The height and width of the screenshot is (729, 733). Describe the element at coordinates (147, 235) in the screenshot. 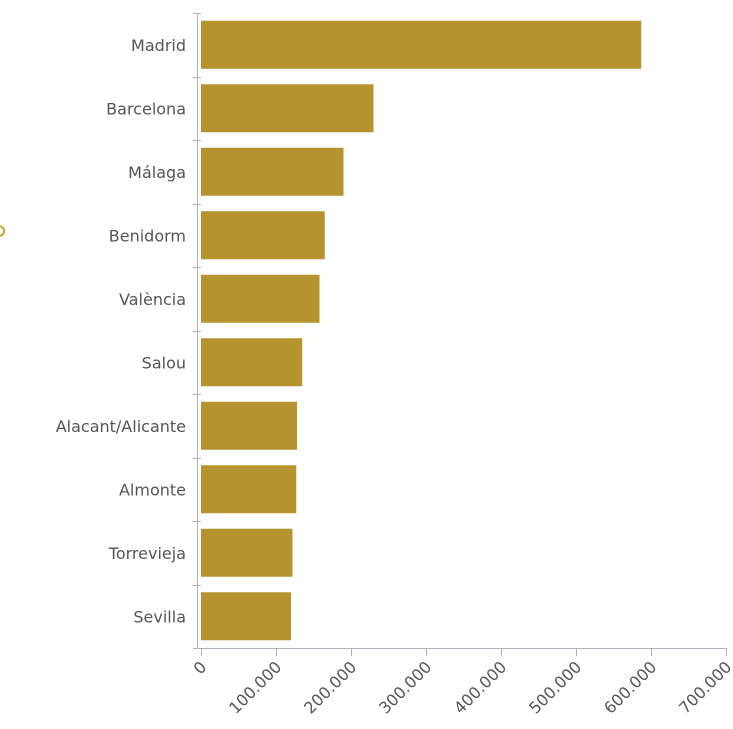

I see `category-label: Benidorm` at that location.